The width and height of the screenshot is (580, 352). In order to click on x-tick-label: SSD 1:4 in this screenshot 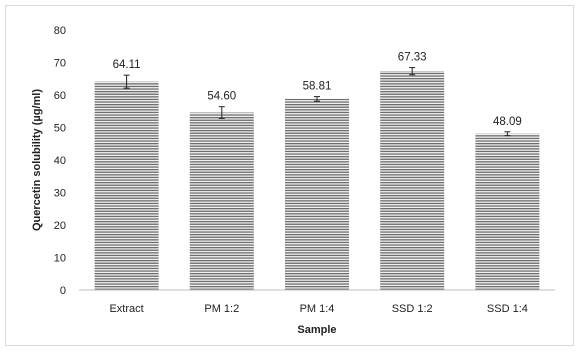, I will do `click(507, 309)`.